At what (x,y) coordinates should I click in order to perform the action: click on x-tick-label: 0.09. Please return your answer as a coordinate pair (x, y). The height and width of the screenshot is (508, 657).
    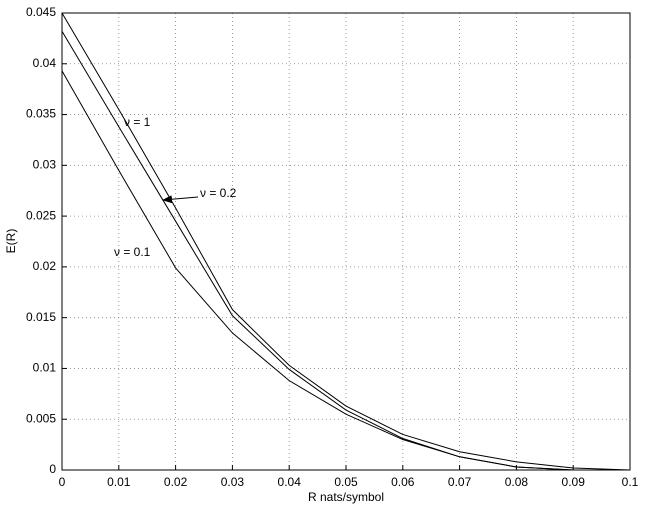
    Looking at the image, I should click on (574, 482).